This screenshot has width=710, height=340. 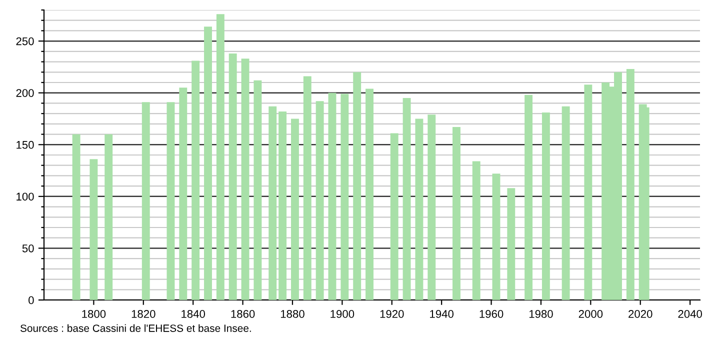 What do you see at coordinates (243, 314) in the screenshot?
I see `x-tick-label: 1860` at bounding box center [243, 314].